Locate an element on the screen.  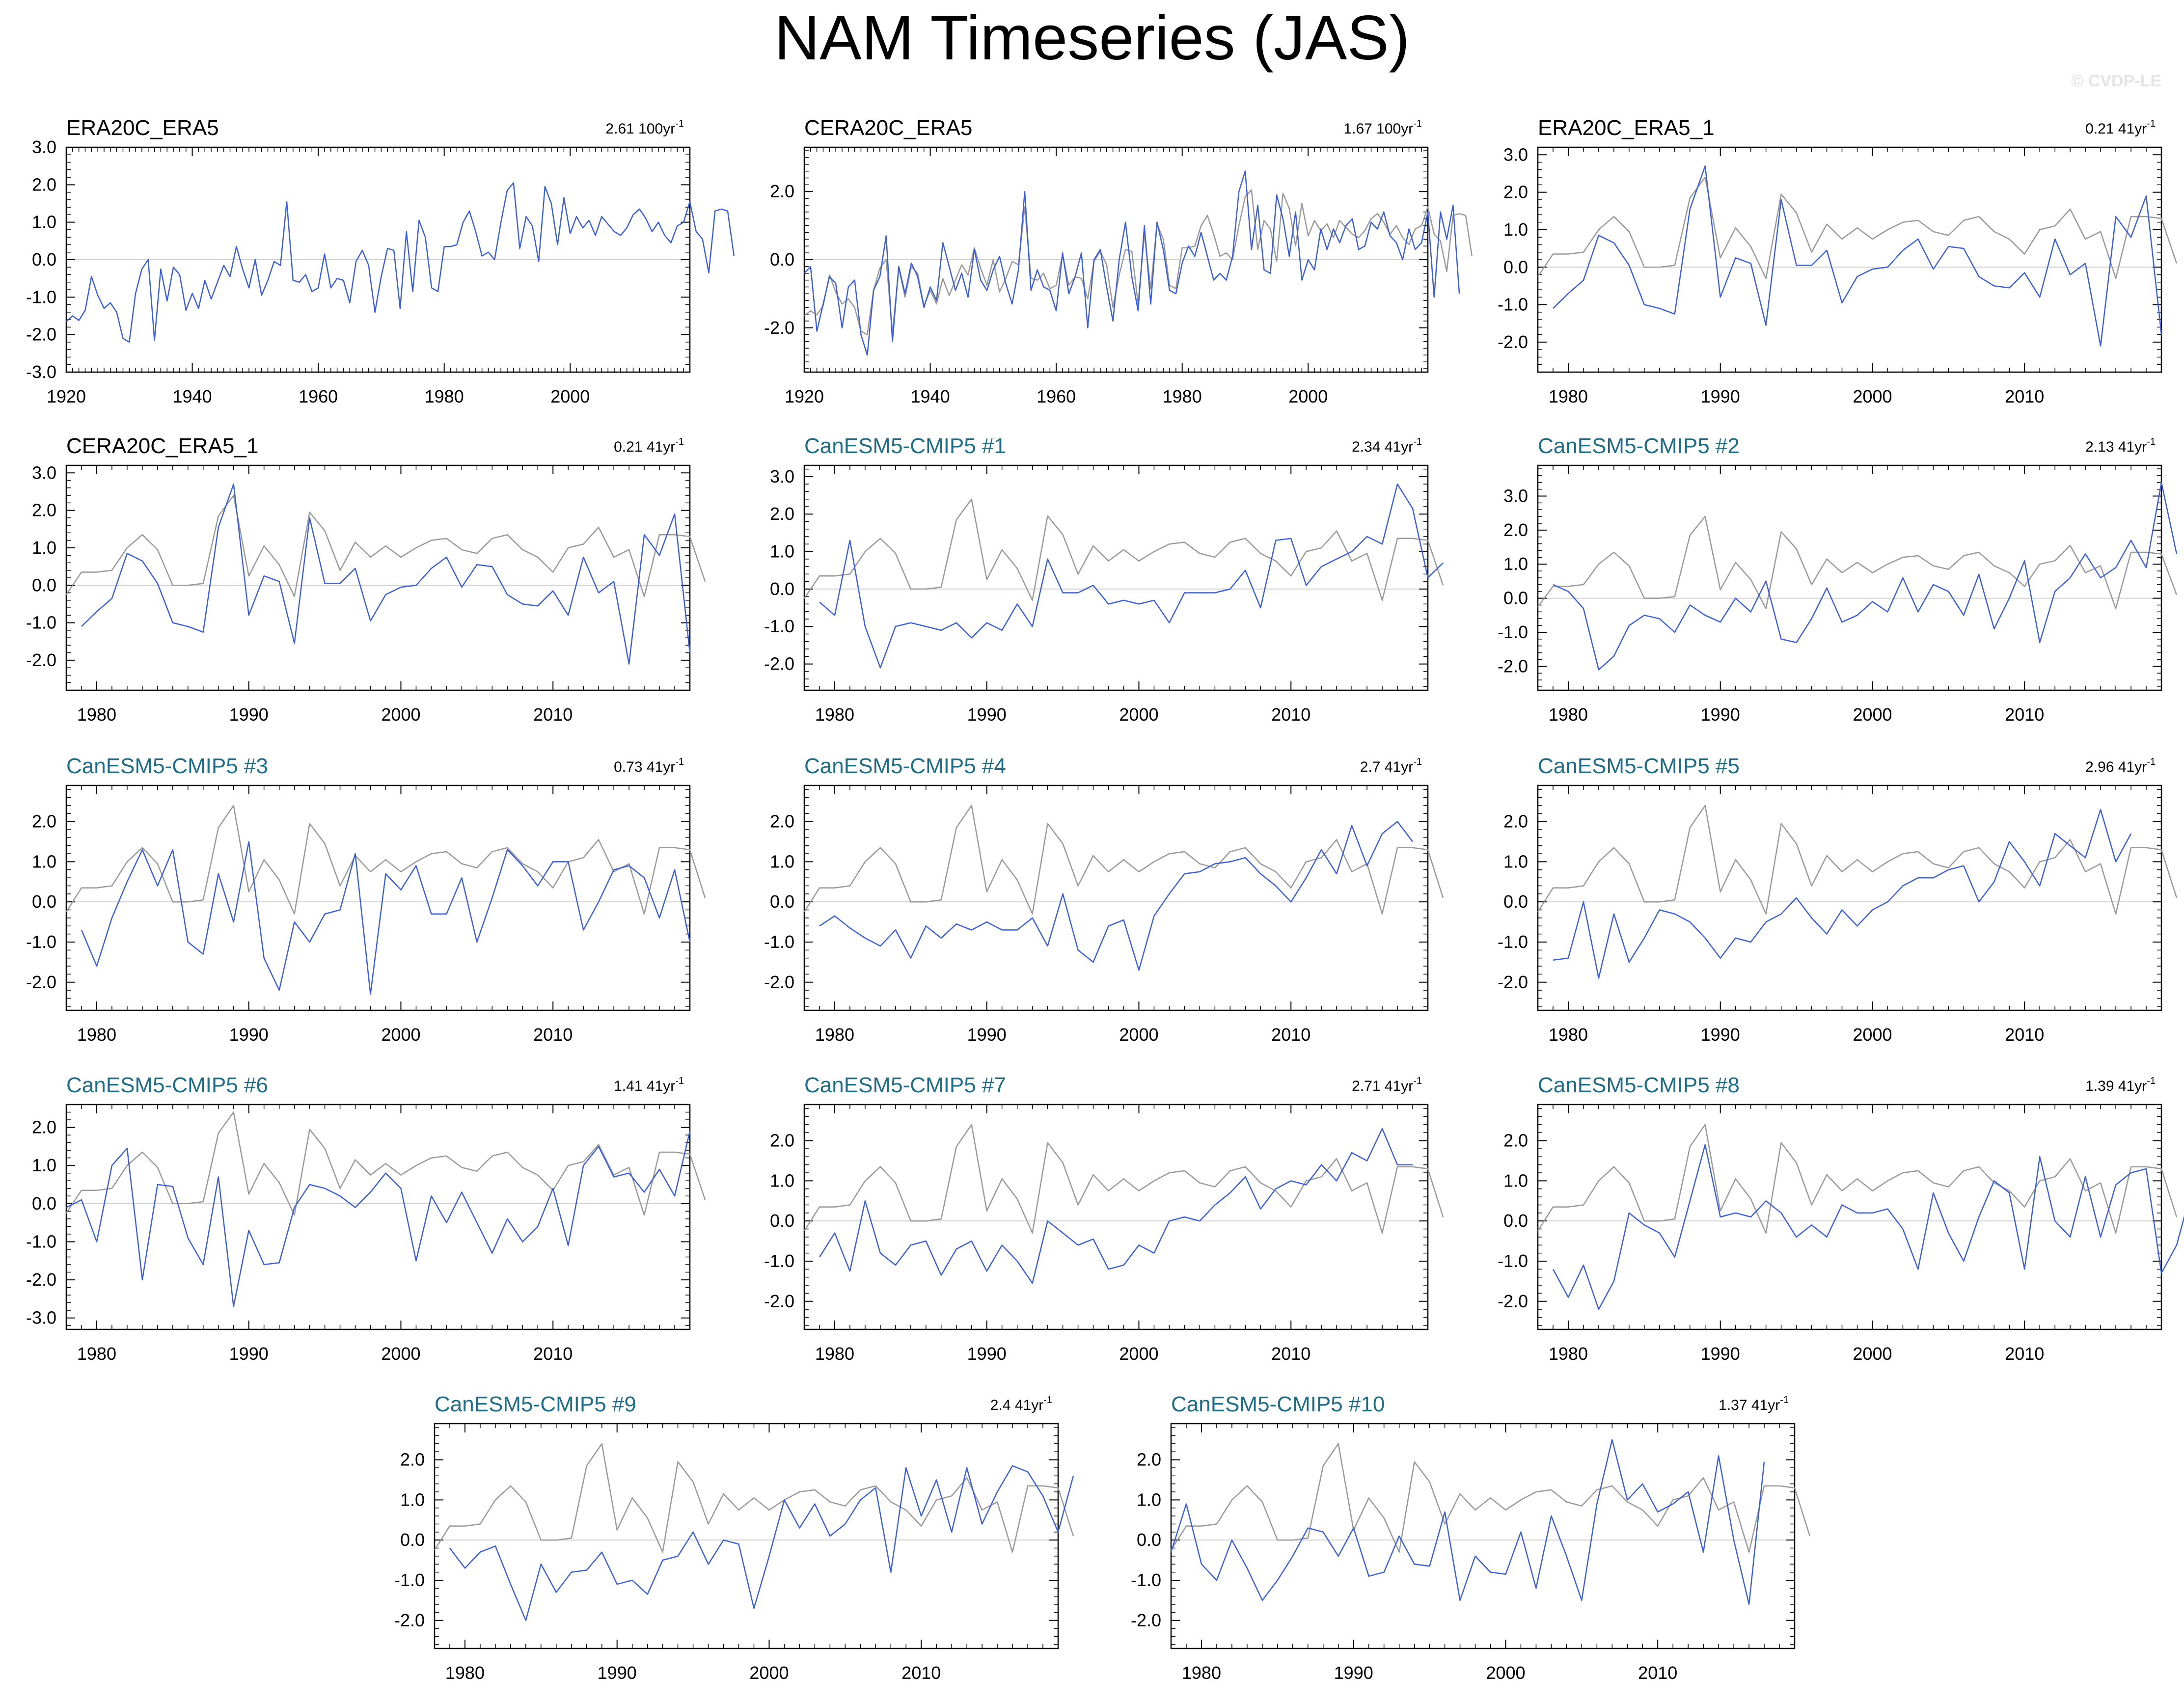
trend-value: 0.21 is located at coordinates (628, 447).